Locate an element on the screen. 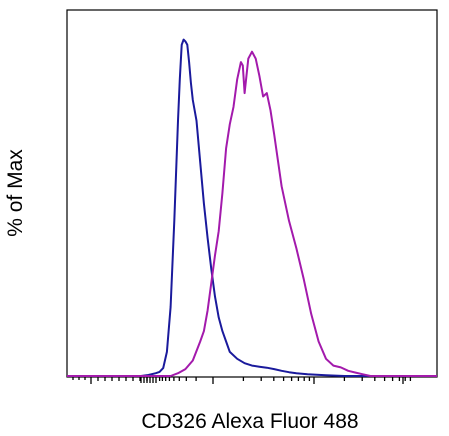  y-axis-label: % of Max is located at coordinates (15, 193).